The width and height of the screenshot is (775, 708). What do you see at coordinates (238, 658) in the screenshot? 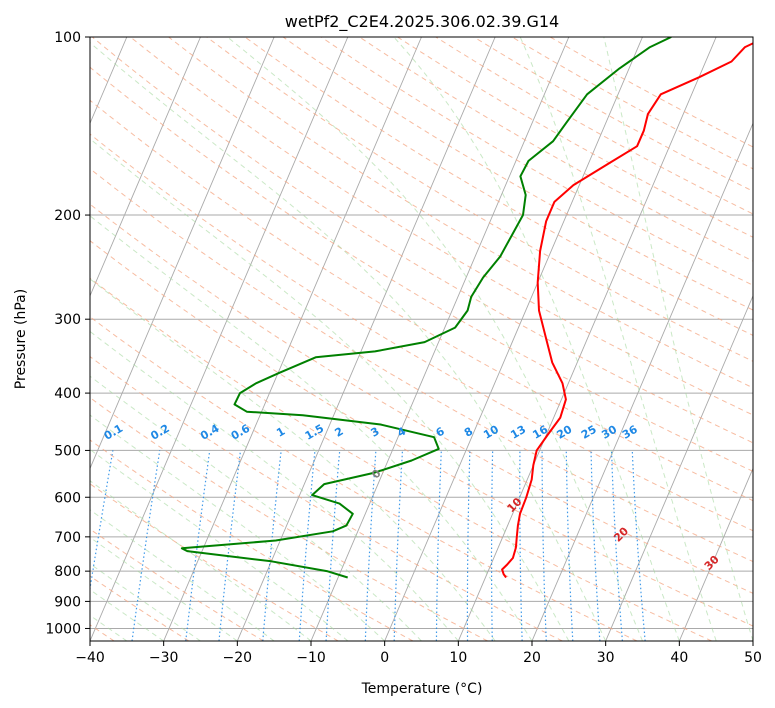
I see `x-tick-label: −20` at bounding box center [238, 658].